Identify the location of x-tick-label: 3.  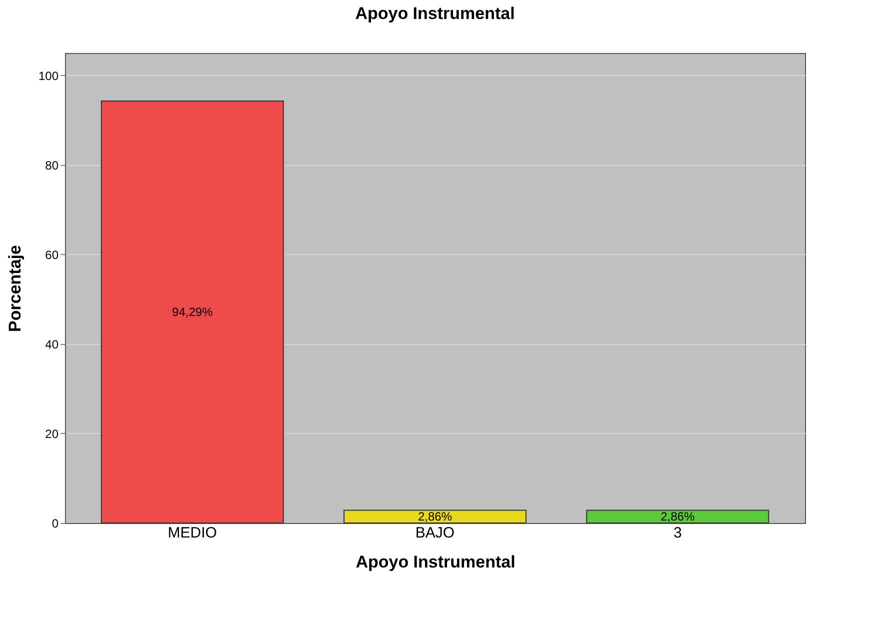
(677, 533).